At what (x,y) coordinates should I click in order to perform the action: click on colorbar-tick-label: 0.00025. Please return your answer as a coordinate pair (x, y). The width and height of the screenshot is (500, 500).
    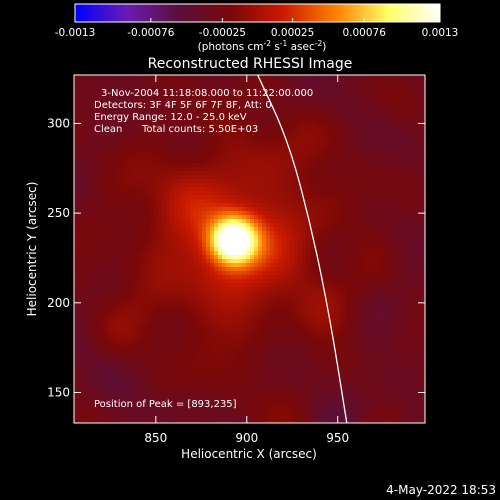
    Looking at the image, I should click on (292, 33).